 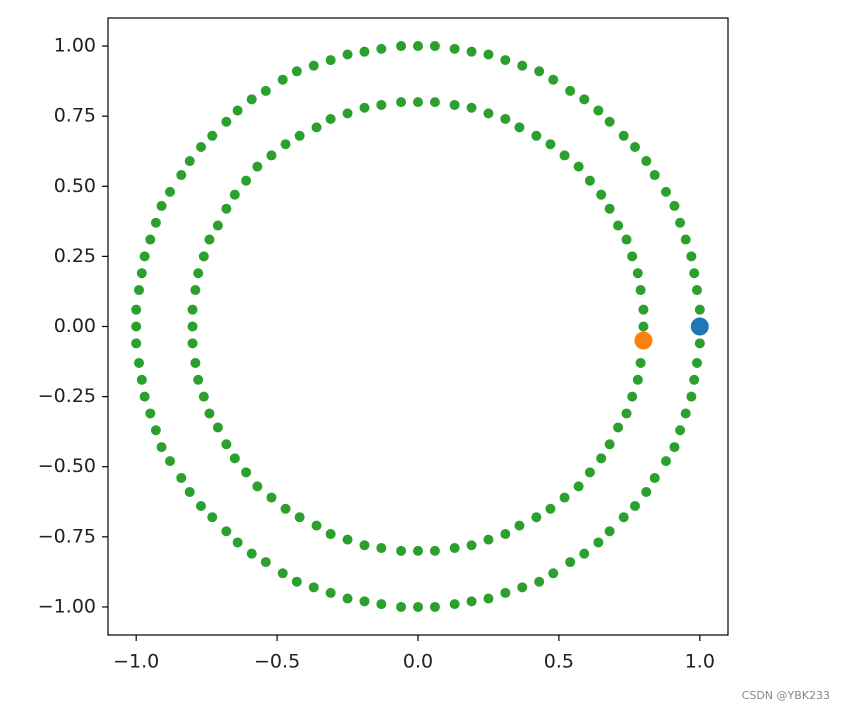 What do you see at coordinates (700, 662) in the screenshot?
I see `x-tick-label: 1.0` at bounding box center [700, 662].